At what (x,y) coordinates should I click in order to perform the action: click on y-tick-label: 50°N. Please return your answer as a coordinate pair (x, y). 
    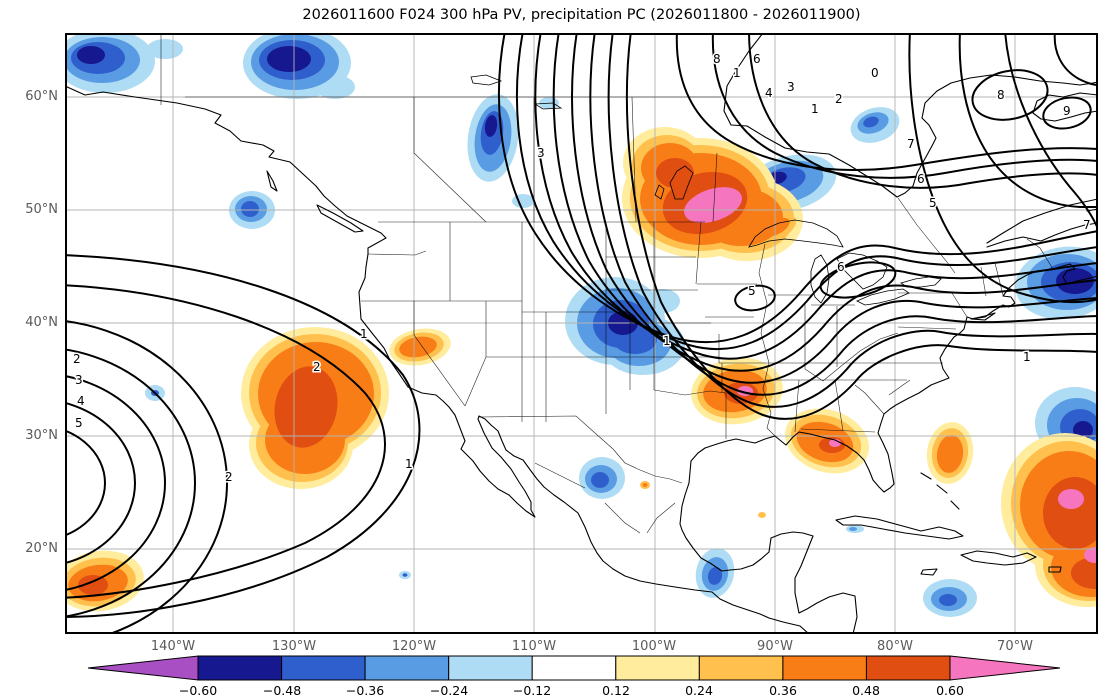
    Looking at the image, I should click on (41, 209).